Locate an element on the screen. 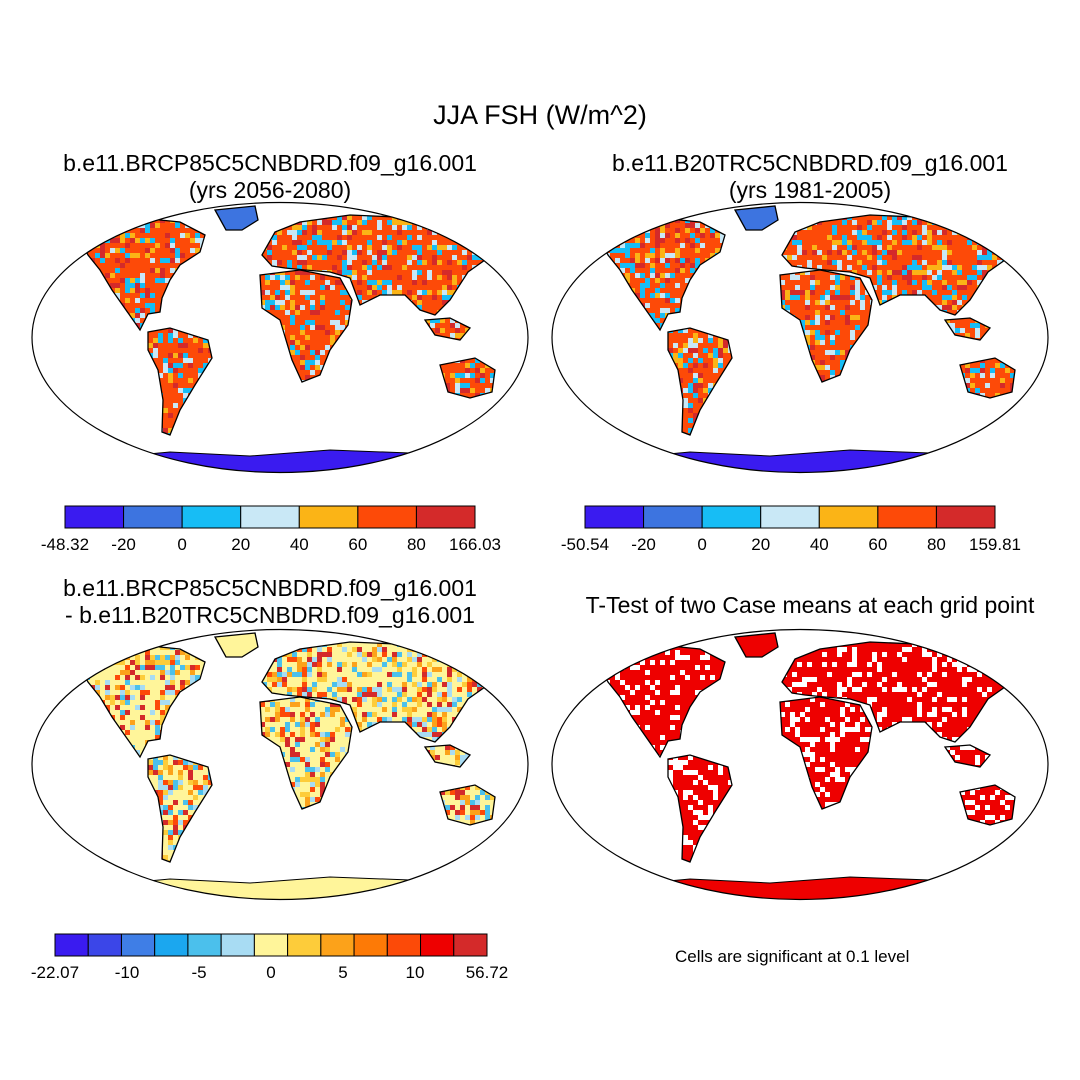  colorbar-label: 166.03 is located at coordinates (475, 544).